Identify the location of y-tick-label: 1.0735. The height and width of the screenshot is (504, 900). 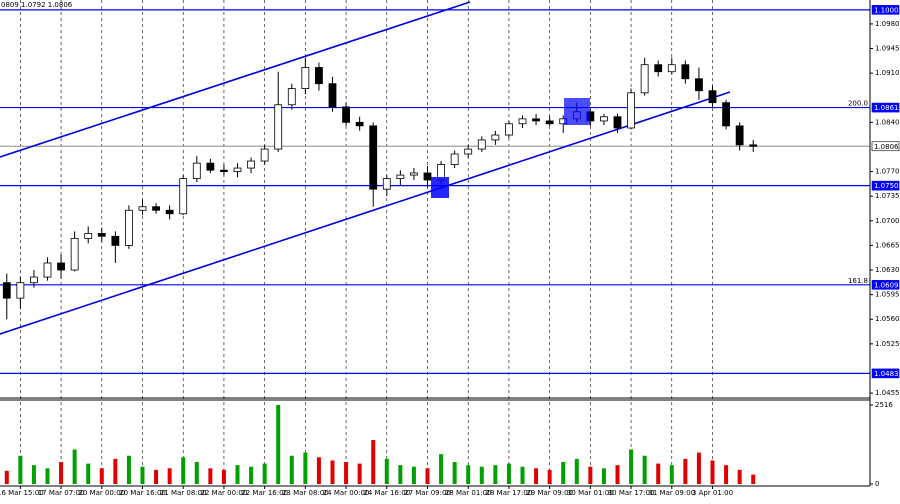
(887, 196).